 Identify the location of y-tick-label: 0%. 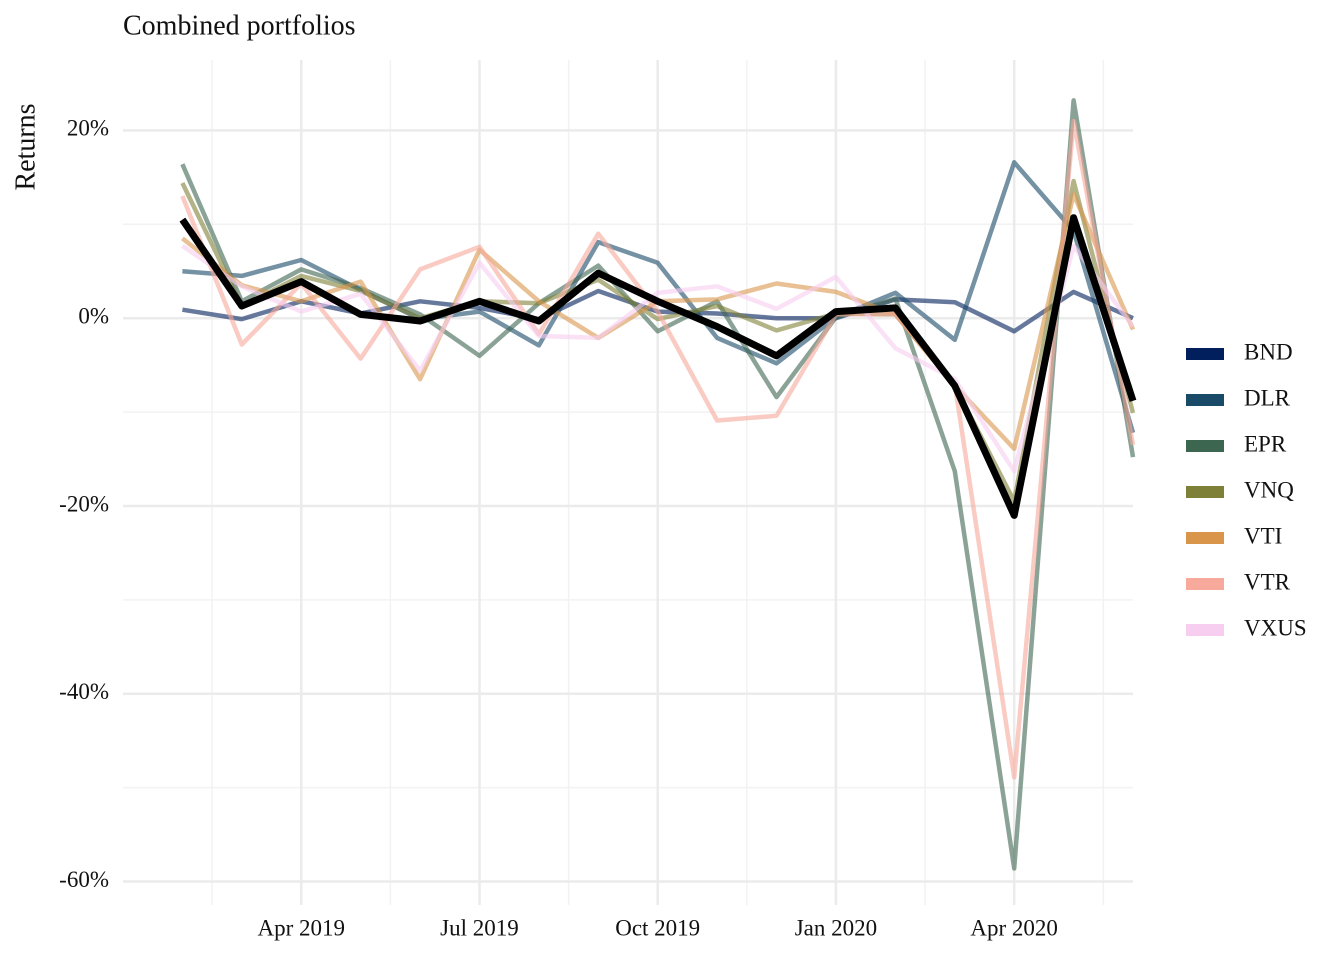
(93, 315).